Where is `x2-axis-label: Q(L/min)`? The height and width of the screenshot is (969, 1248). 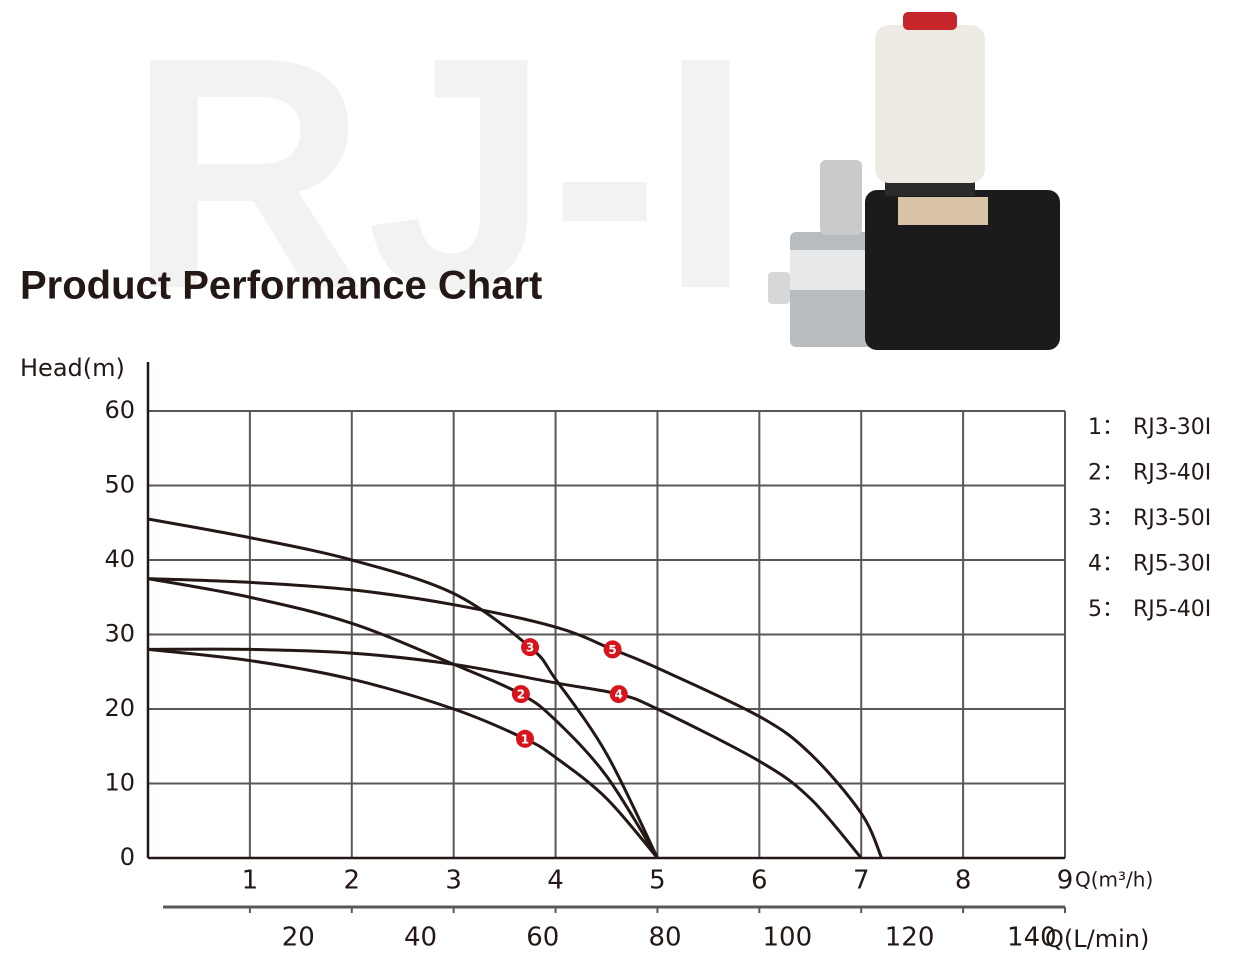 x2-axis-label: Q(L/min) is located at coordinates (1097, 939).